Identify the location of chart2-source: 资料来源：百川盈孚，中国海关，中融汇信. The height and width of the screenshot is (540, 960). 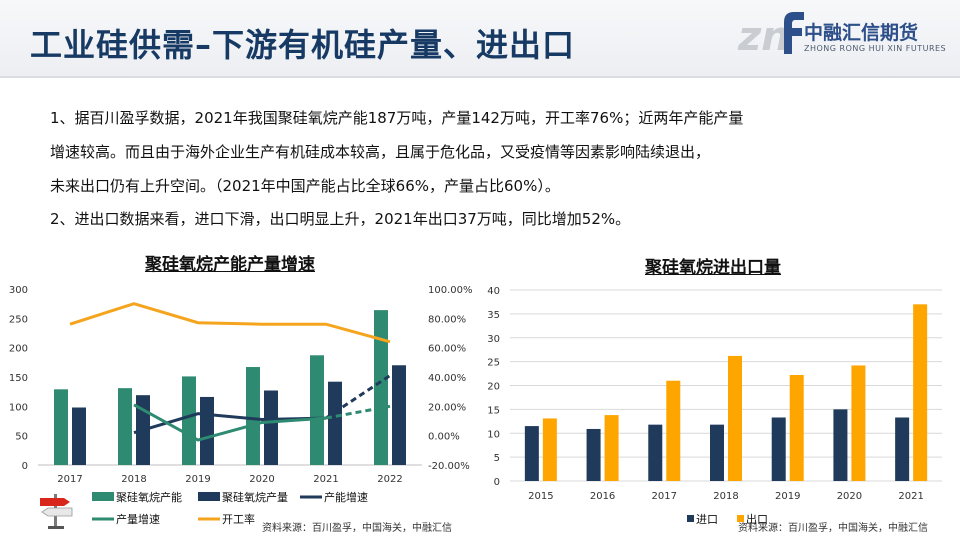
(833, 528).